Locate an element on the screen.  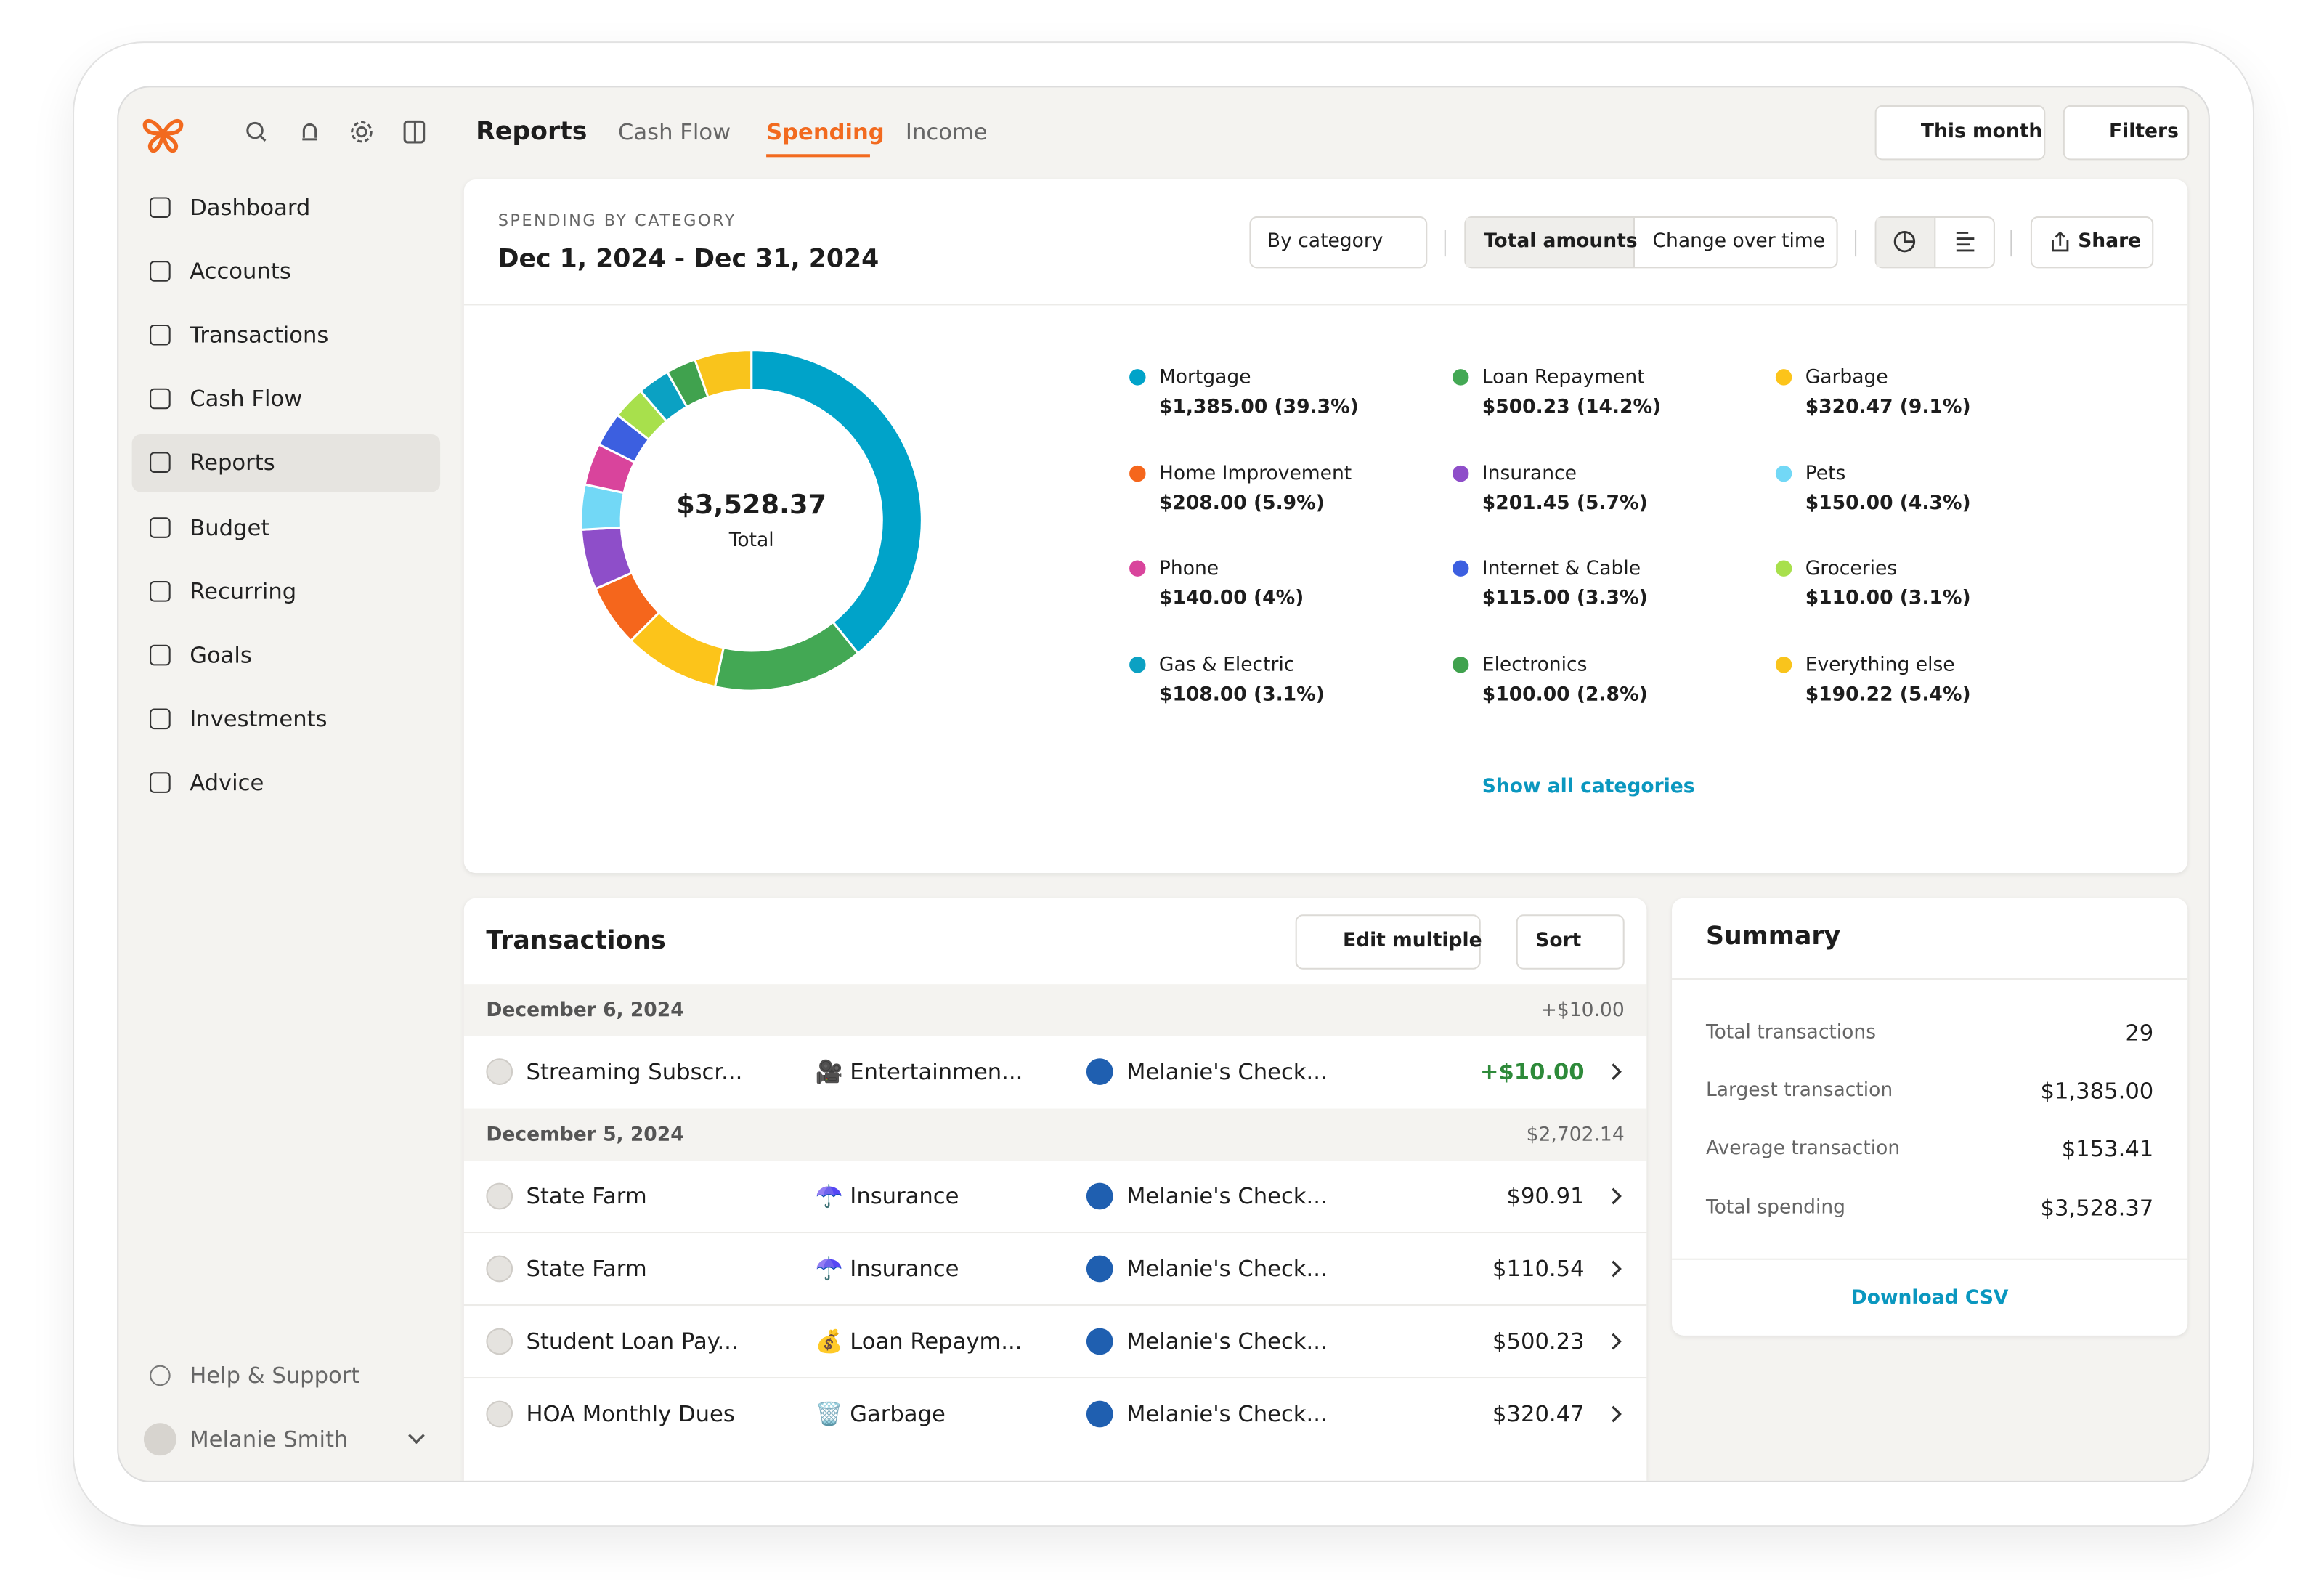
toolbar-separators is located at coordinates (1728, 243).